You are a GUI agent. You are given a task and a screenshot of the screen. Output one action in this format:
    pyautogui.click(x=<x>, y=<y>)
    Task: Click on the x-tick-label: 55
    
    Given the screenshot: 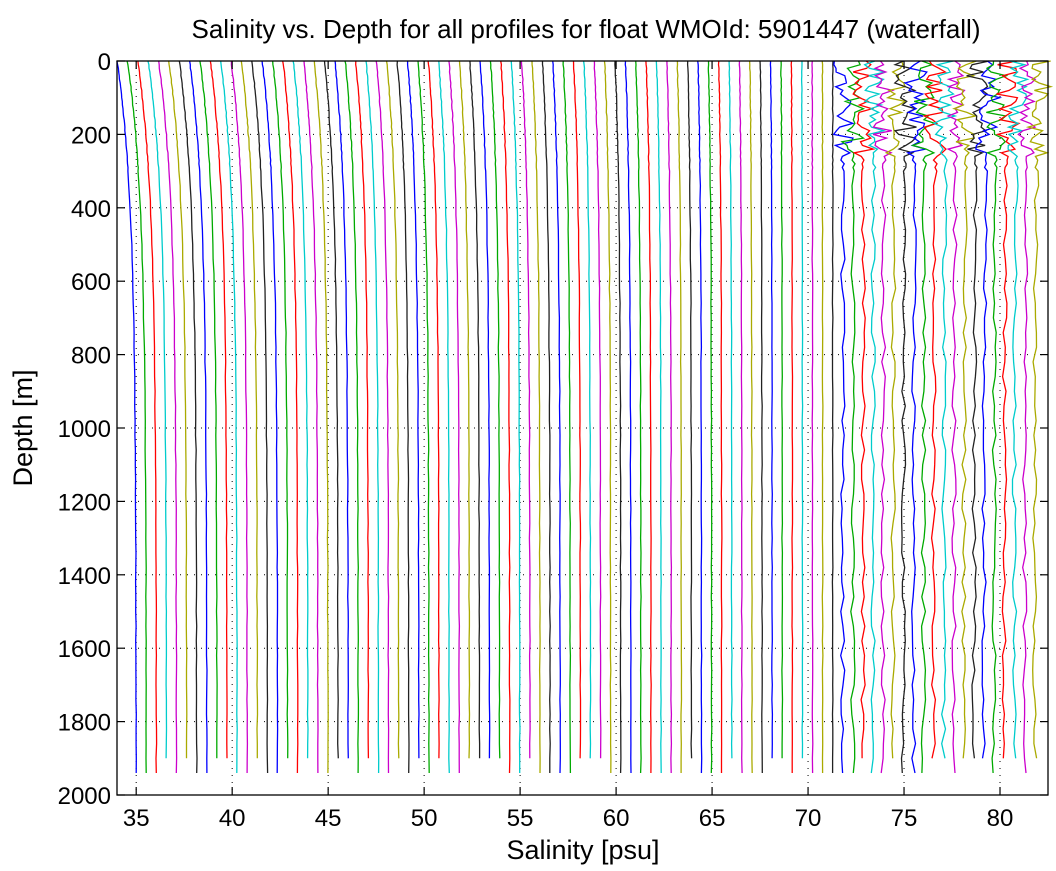 What is the action you would take?
    pyautogui.click(x=520, y=818)
    